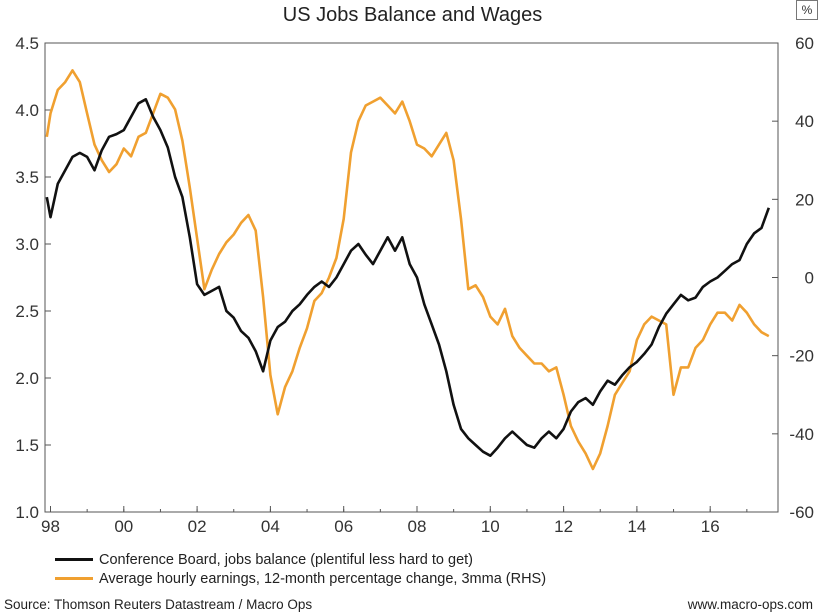  Describe the element at coordinates (123, 526) in the screenshot. I see `x-axis-tick-label: 00` at that location.